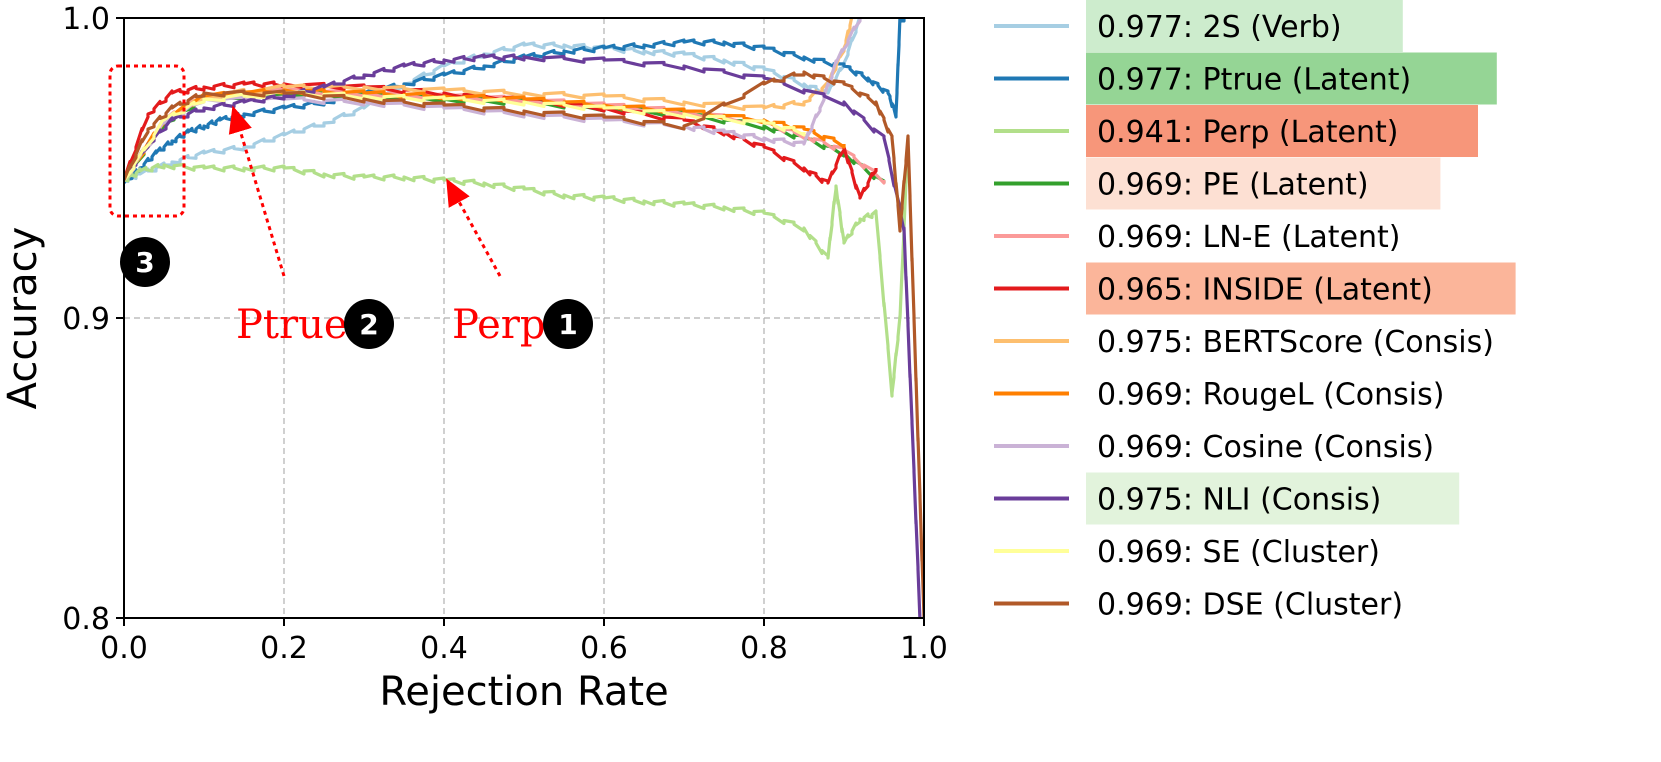 Image resolution: width=1661 pixels, height=762 pixels. What do you see at coordinates (604, 648) in the screenshot?
I see `x-tick-label: 0.6` at bounding box center [604, 648].